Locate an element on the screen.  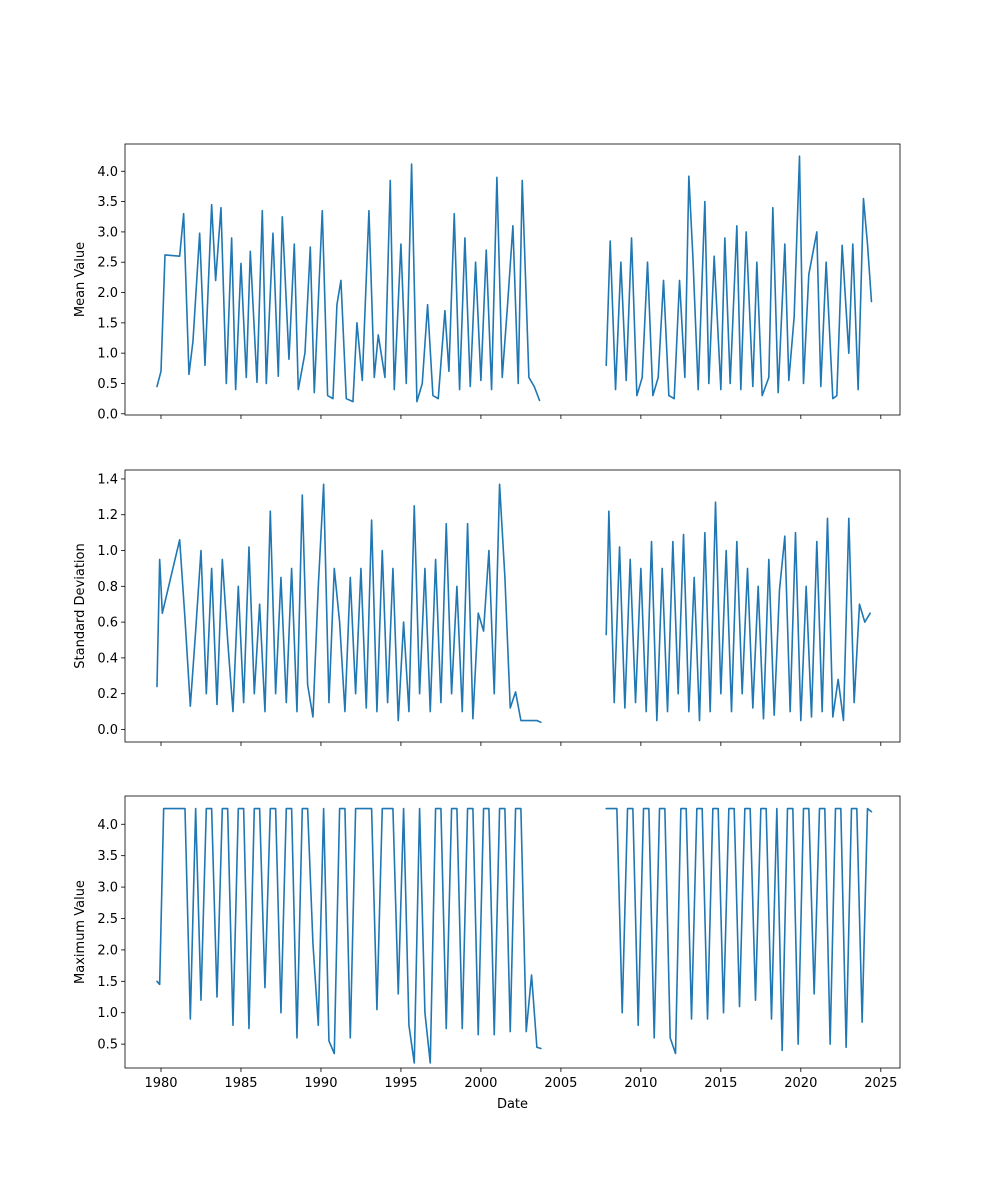
y-axis-label: Maximum Value is located at coordinates (80, 932).